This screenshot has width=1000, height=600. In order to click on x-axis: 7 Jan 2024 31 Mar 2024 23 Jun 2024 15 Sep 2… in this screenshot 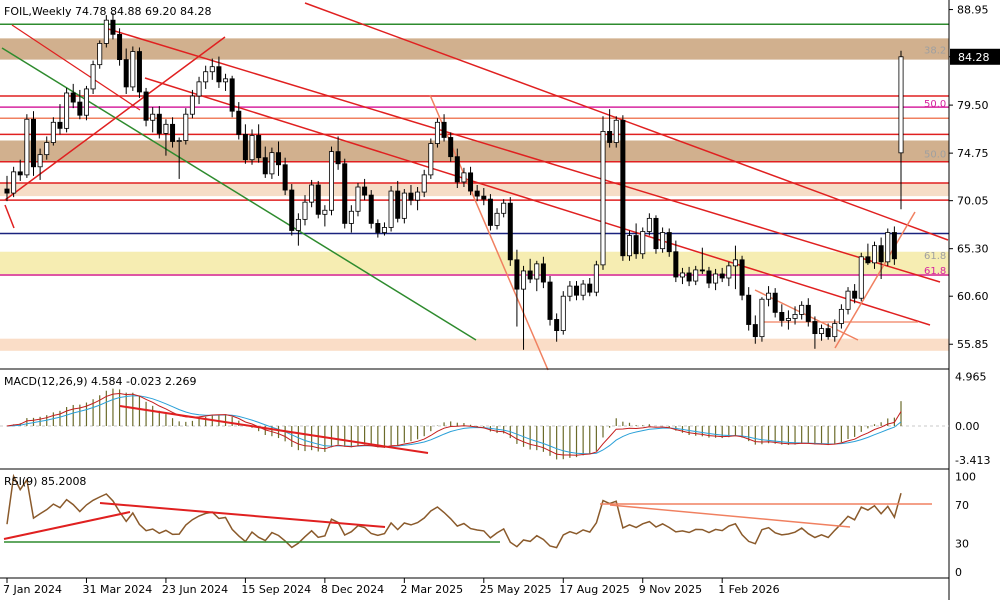, I will do `click(391, 587)`.